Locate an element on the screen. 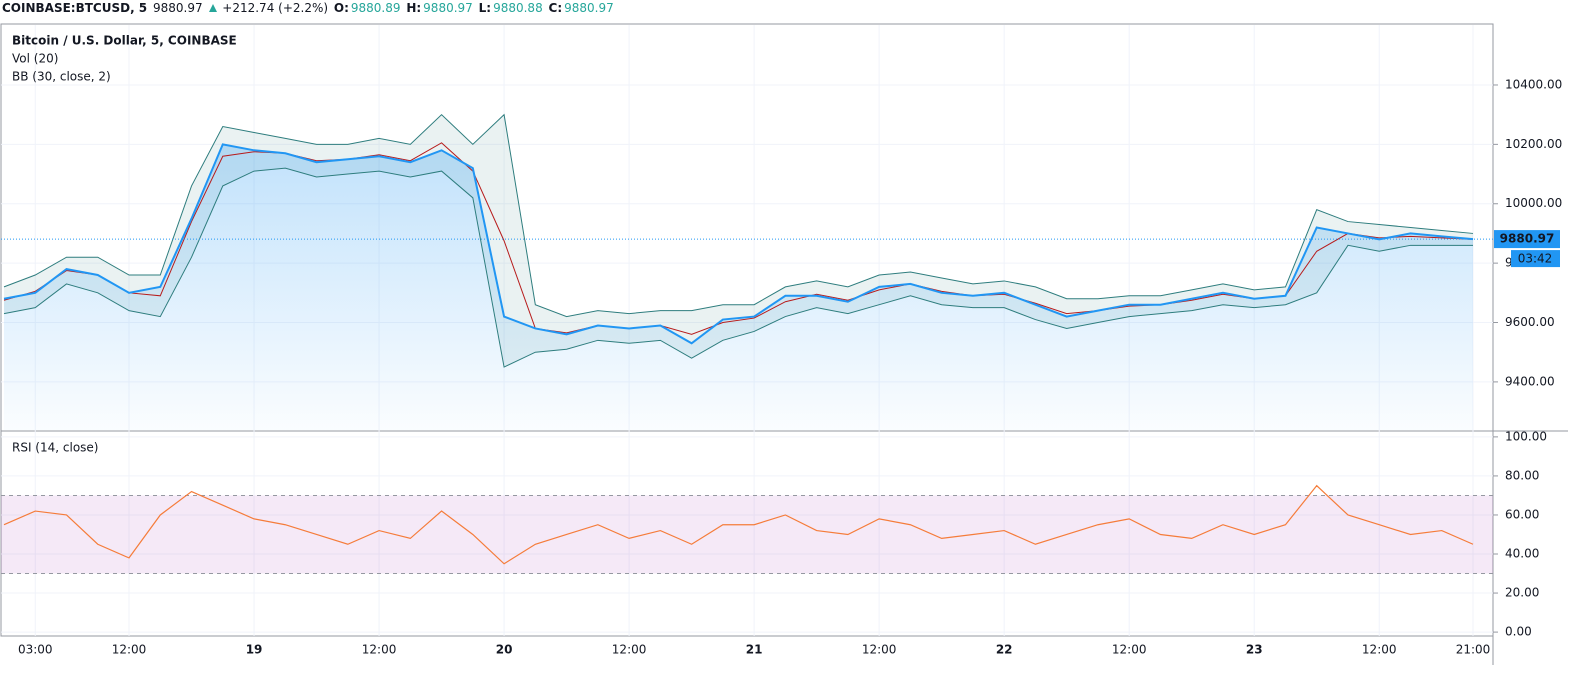 This screenshot has height=675, width=1590. y-tick-label: 10400.00 is located at coordinates (1533, 84).